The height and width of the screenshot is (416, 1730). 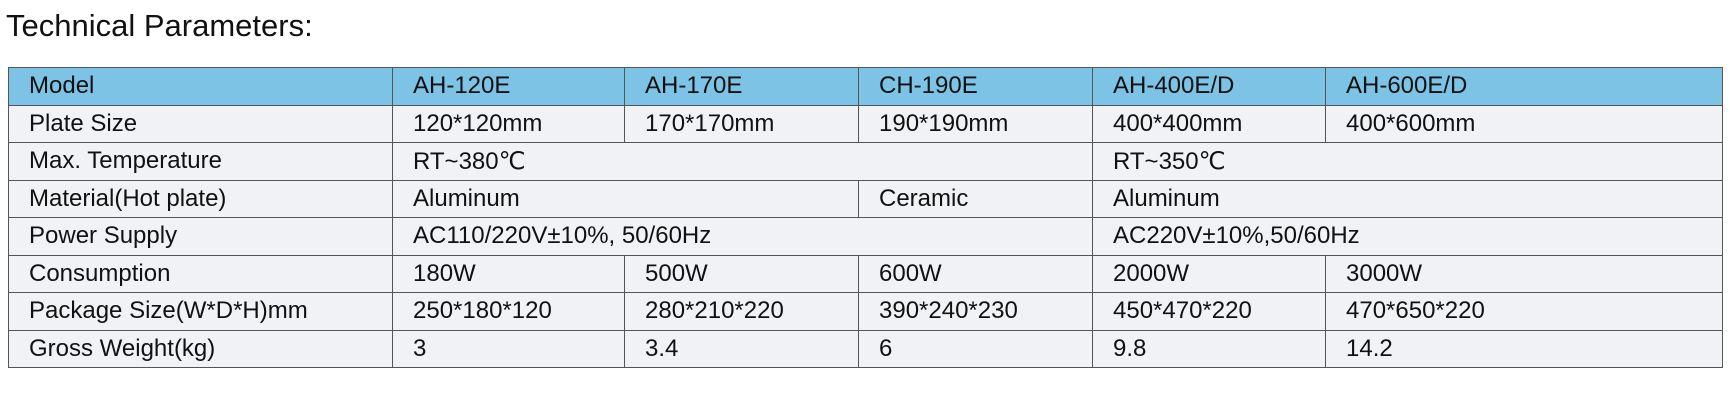 I want to click on table-cell: 180W, so click(x=508, y=273).